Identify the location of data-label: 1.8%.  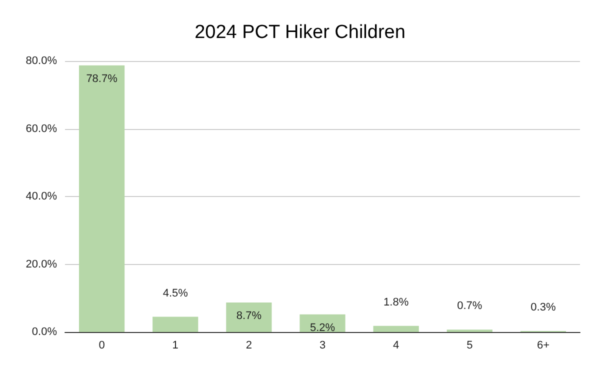
(396, 302).